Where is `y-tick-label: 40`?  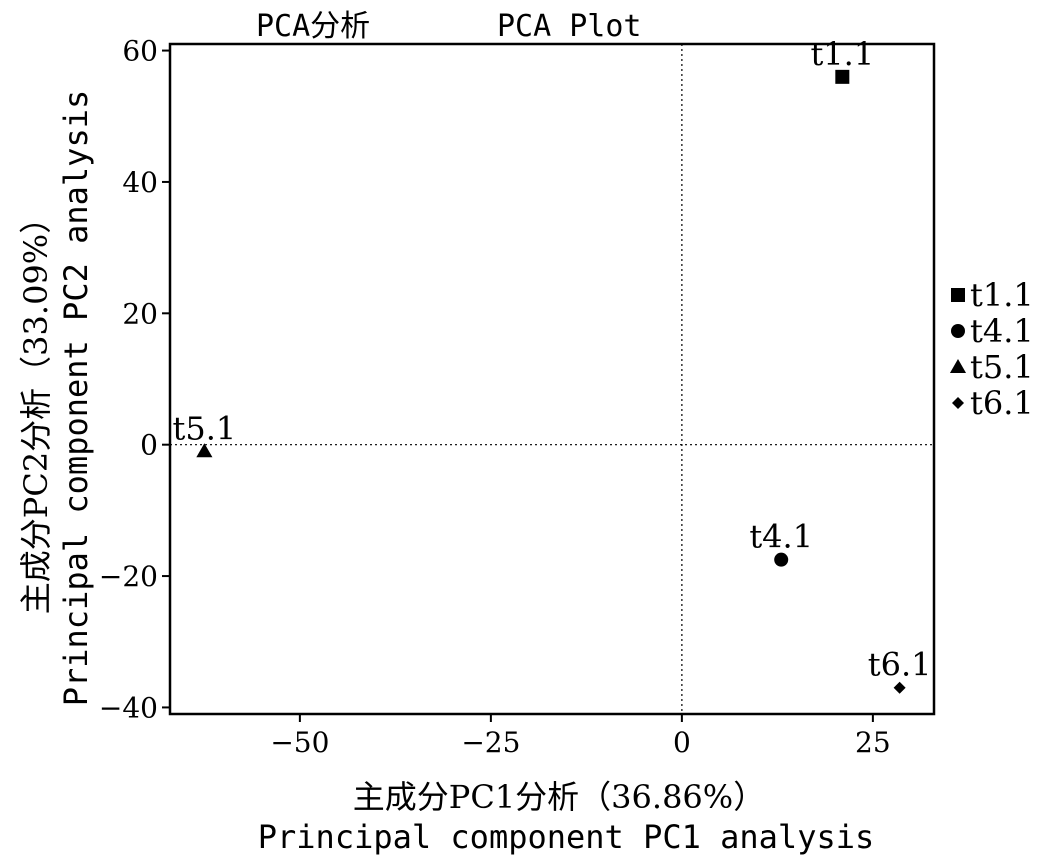 y-tick-label: 40 is located at coordinates (140, 182).